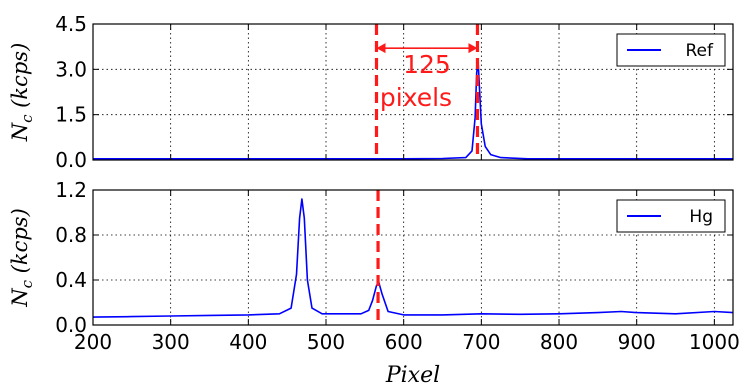 This screenshot has width=744, height=390. What do you see at coordinates (93, 342) in the screenshot?
I see `x-tick-label: 200` at bounding box center [93, 342].